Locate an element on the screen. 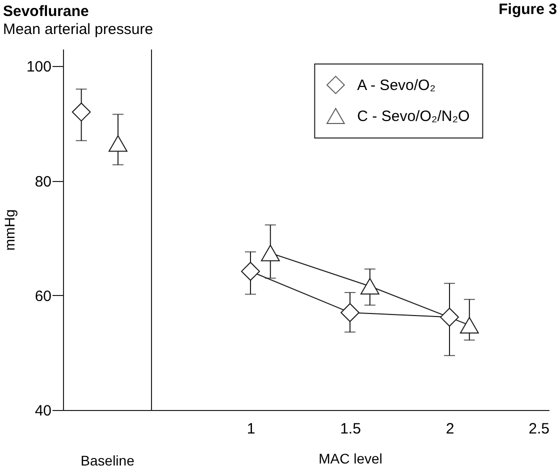  x-axis-title: Baseline is located at coordinates (107, 460).